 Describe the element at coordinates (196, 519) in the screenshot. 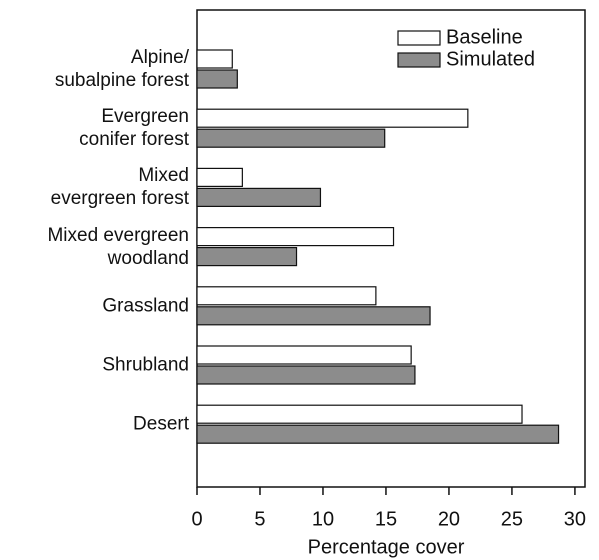

I see `x-tick-label: 0` at that location.